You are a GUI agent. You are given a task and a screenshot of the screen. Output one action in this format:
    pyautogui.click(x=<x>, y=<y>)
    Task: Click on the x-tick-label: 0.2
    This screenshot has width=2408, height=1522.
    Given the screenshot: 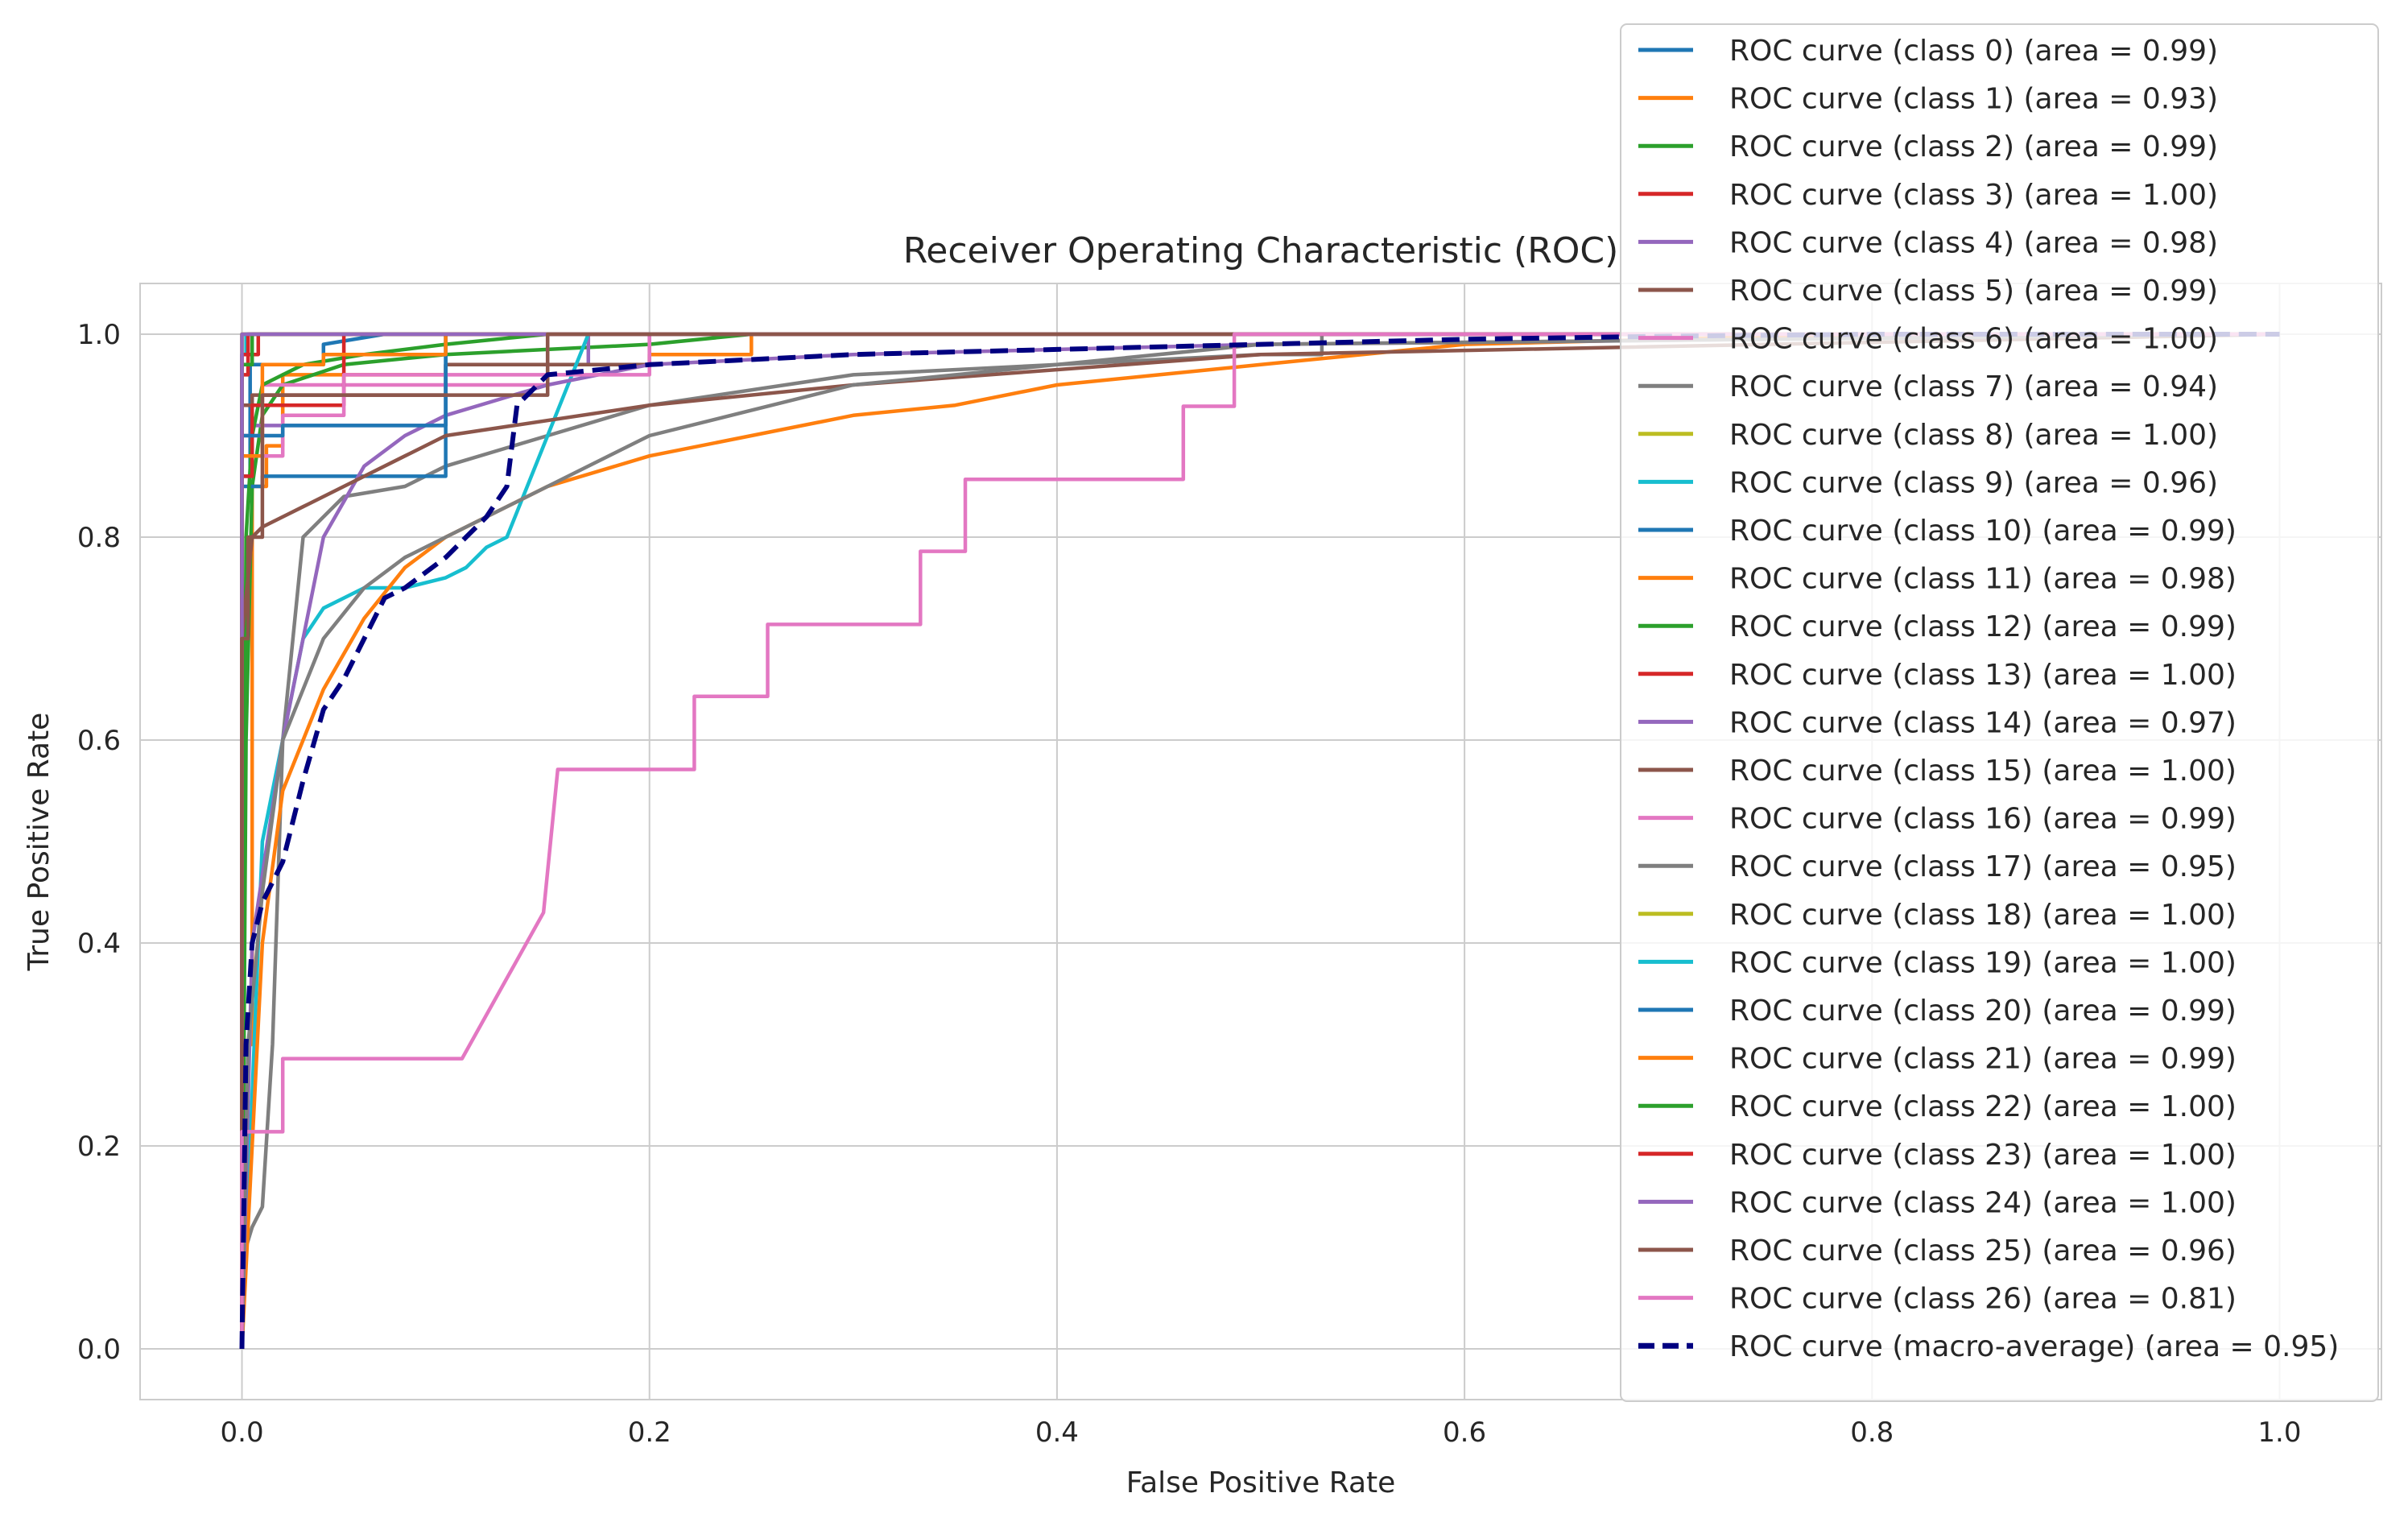 What is the action you would take?
    pyautogui.click(x=649, y=1433)
    